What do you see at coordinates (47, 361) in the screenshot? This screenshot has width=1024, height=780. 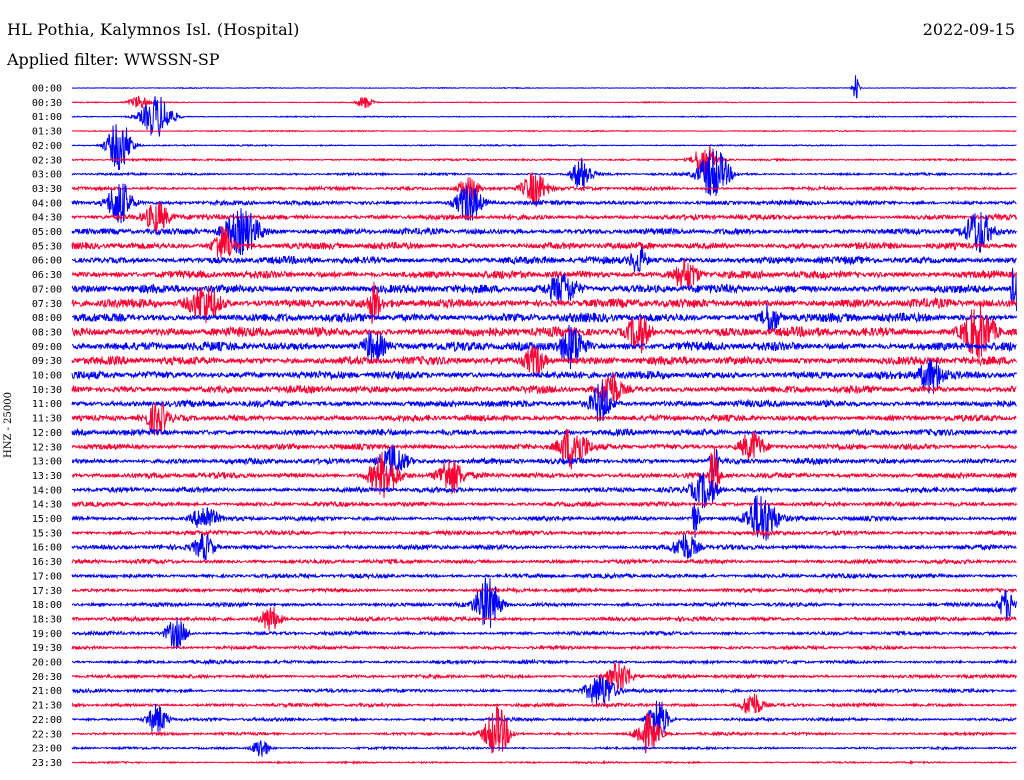 I see `time-tick-label: 09:30` at bounding box center [47, 361].